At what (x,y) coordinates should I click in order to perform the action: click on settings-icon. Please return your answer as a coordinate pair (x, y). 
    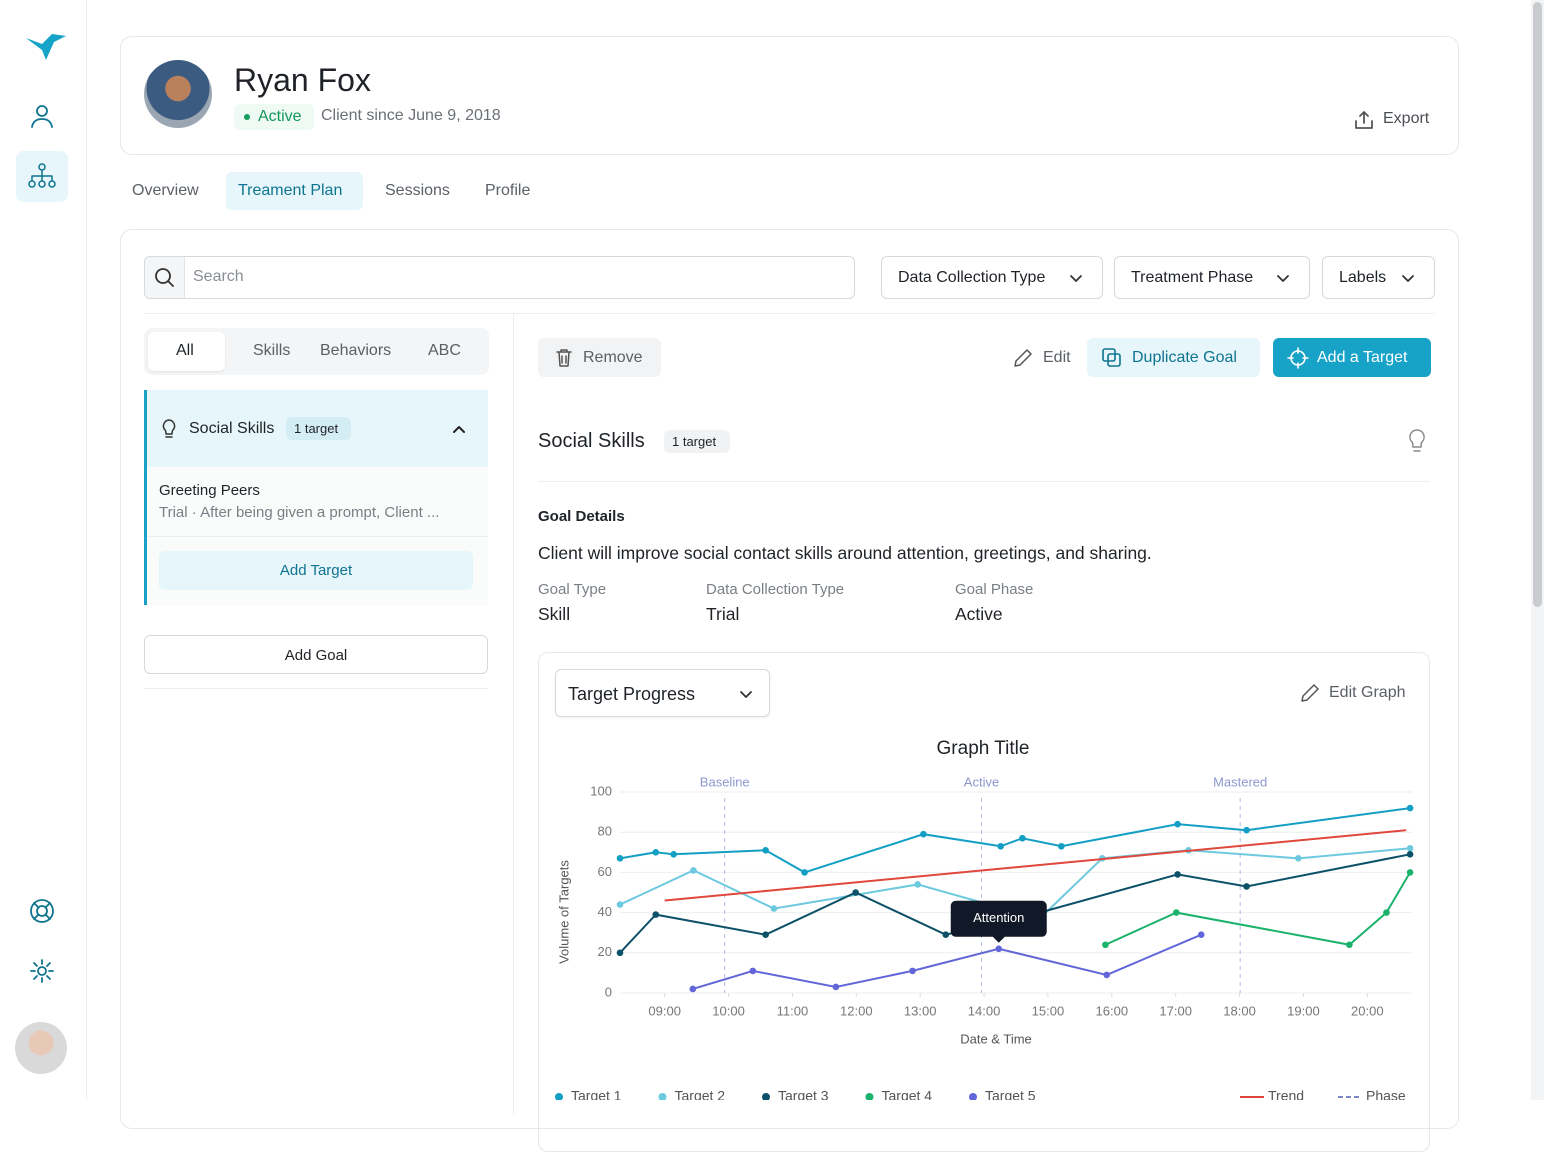
    Looking at the image, I should click on (42, 971).